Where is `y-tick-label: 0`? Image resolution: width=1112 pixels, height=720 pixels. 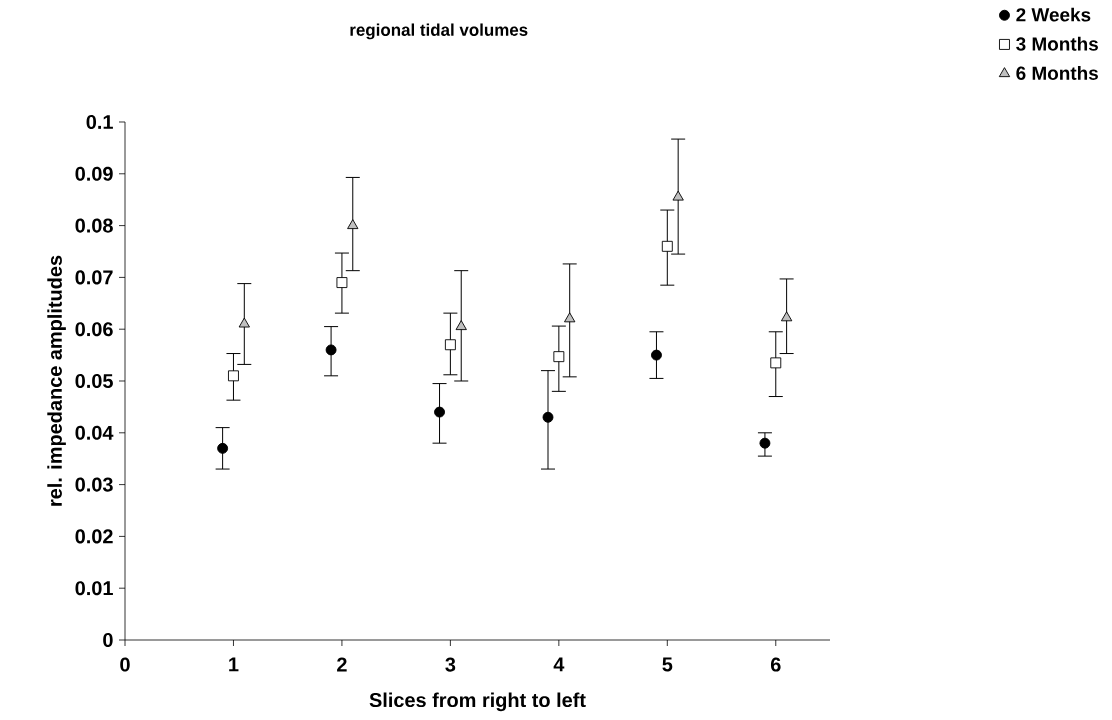
y-tick-label: 0 is located at coordinates (108, 640).